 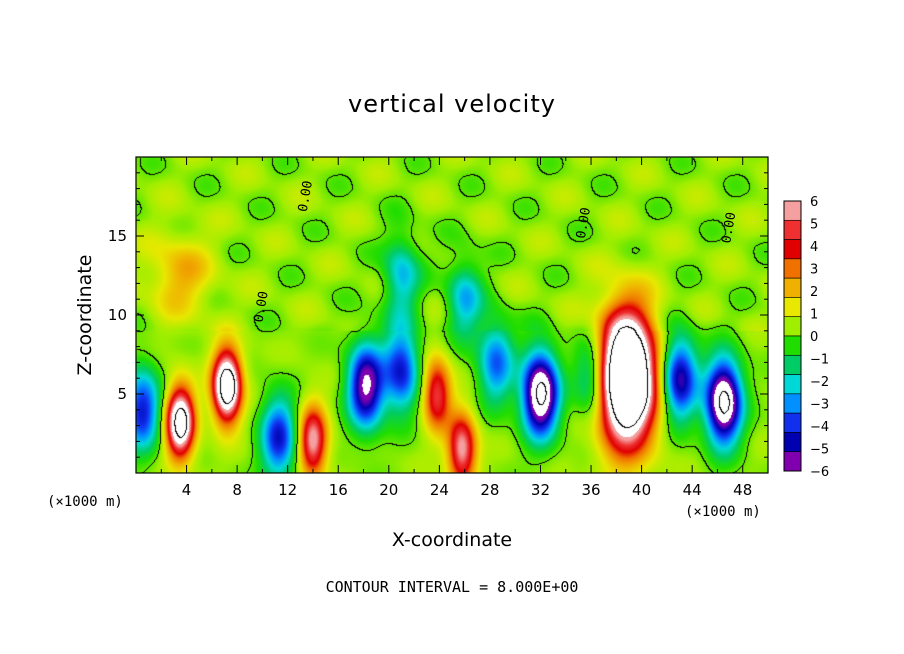 I want to click on x-tick-labels: 4 8 12 16 20 24 28 32 36 40 44 48, so click(x=467, y=490).